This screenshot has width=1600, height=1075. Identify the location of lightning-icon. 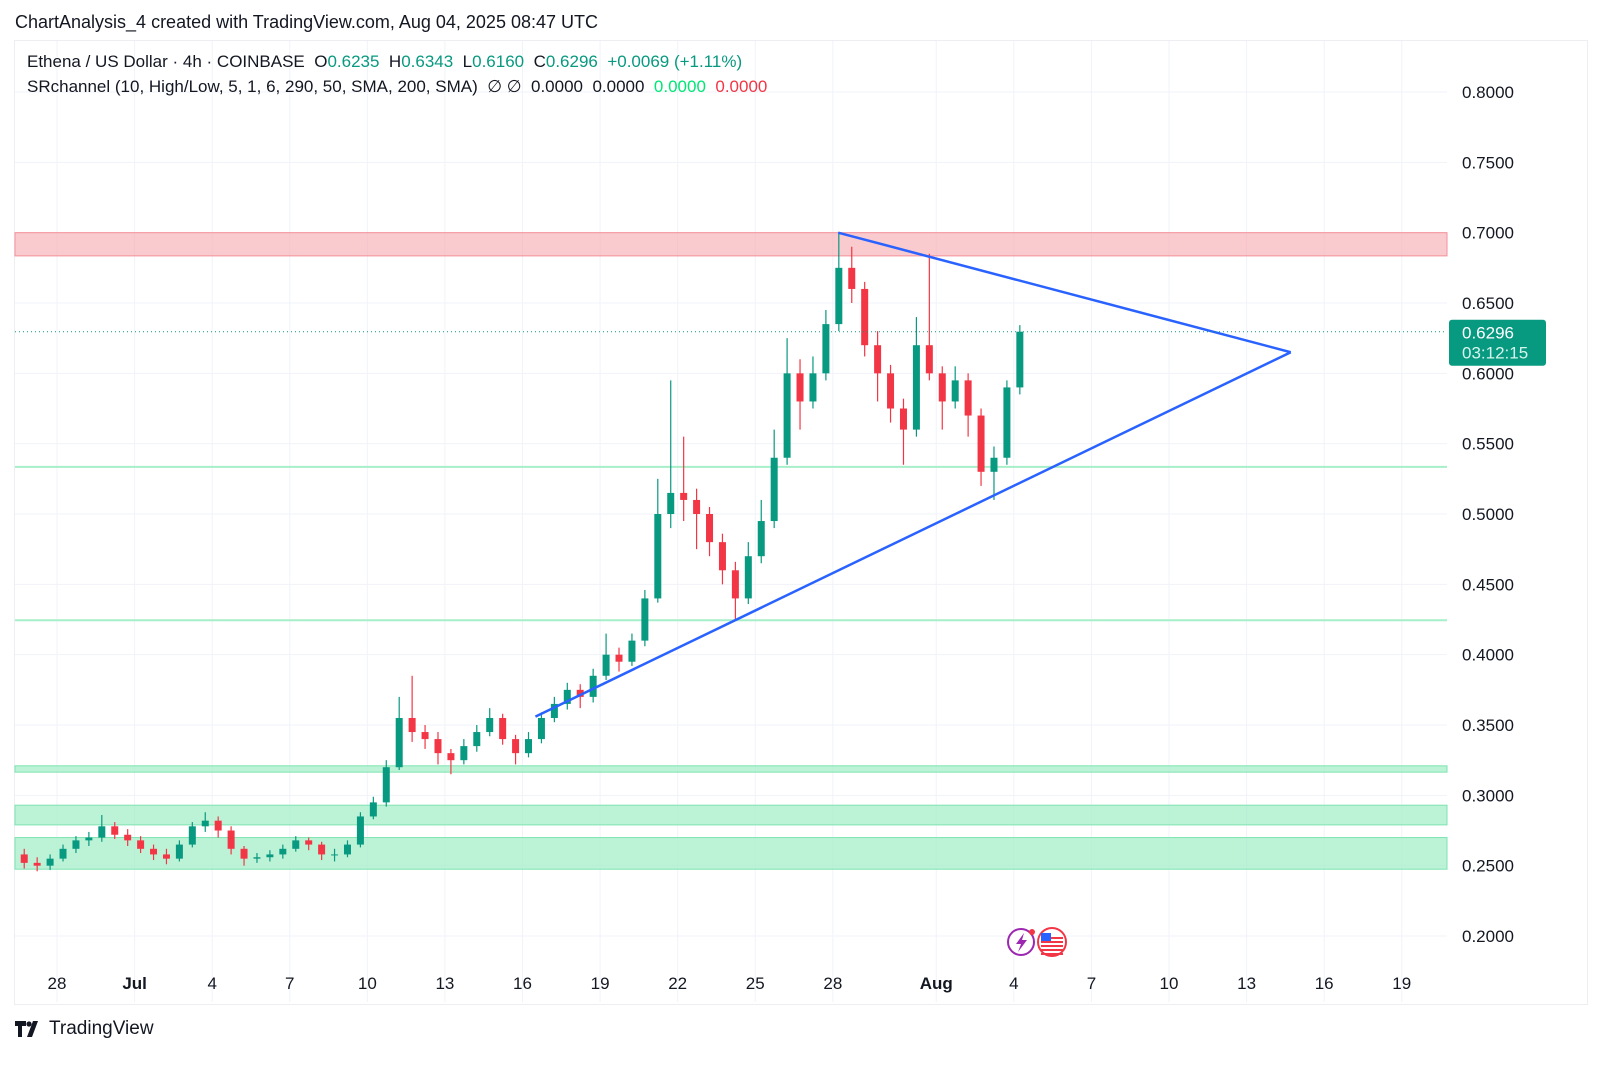
(1021, 942).